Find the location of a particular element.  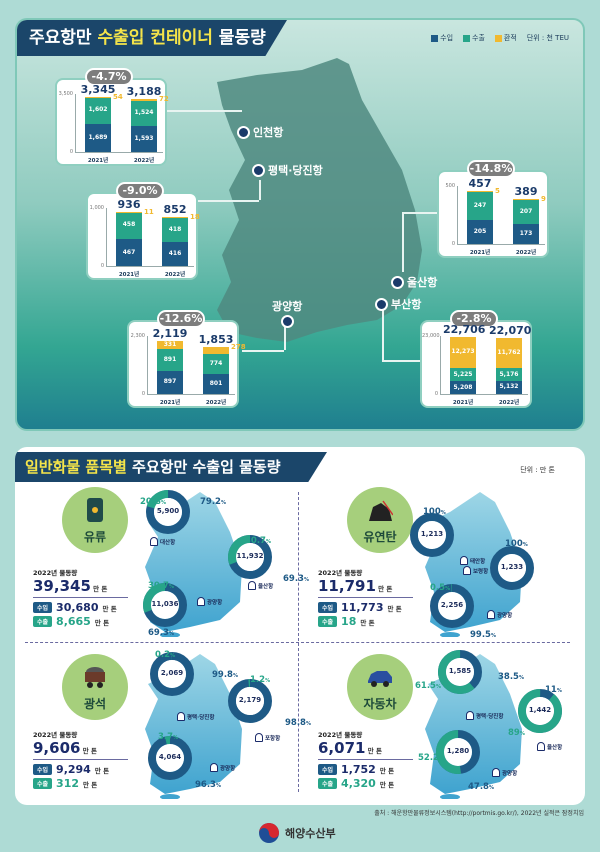

import-row: 수입 9,294 만 톤 is located at coordinates (80, 769).